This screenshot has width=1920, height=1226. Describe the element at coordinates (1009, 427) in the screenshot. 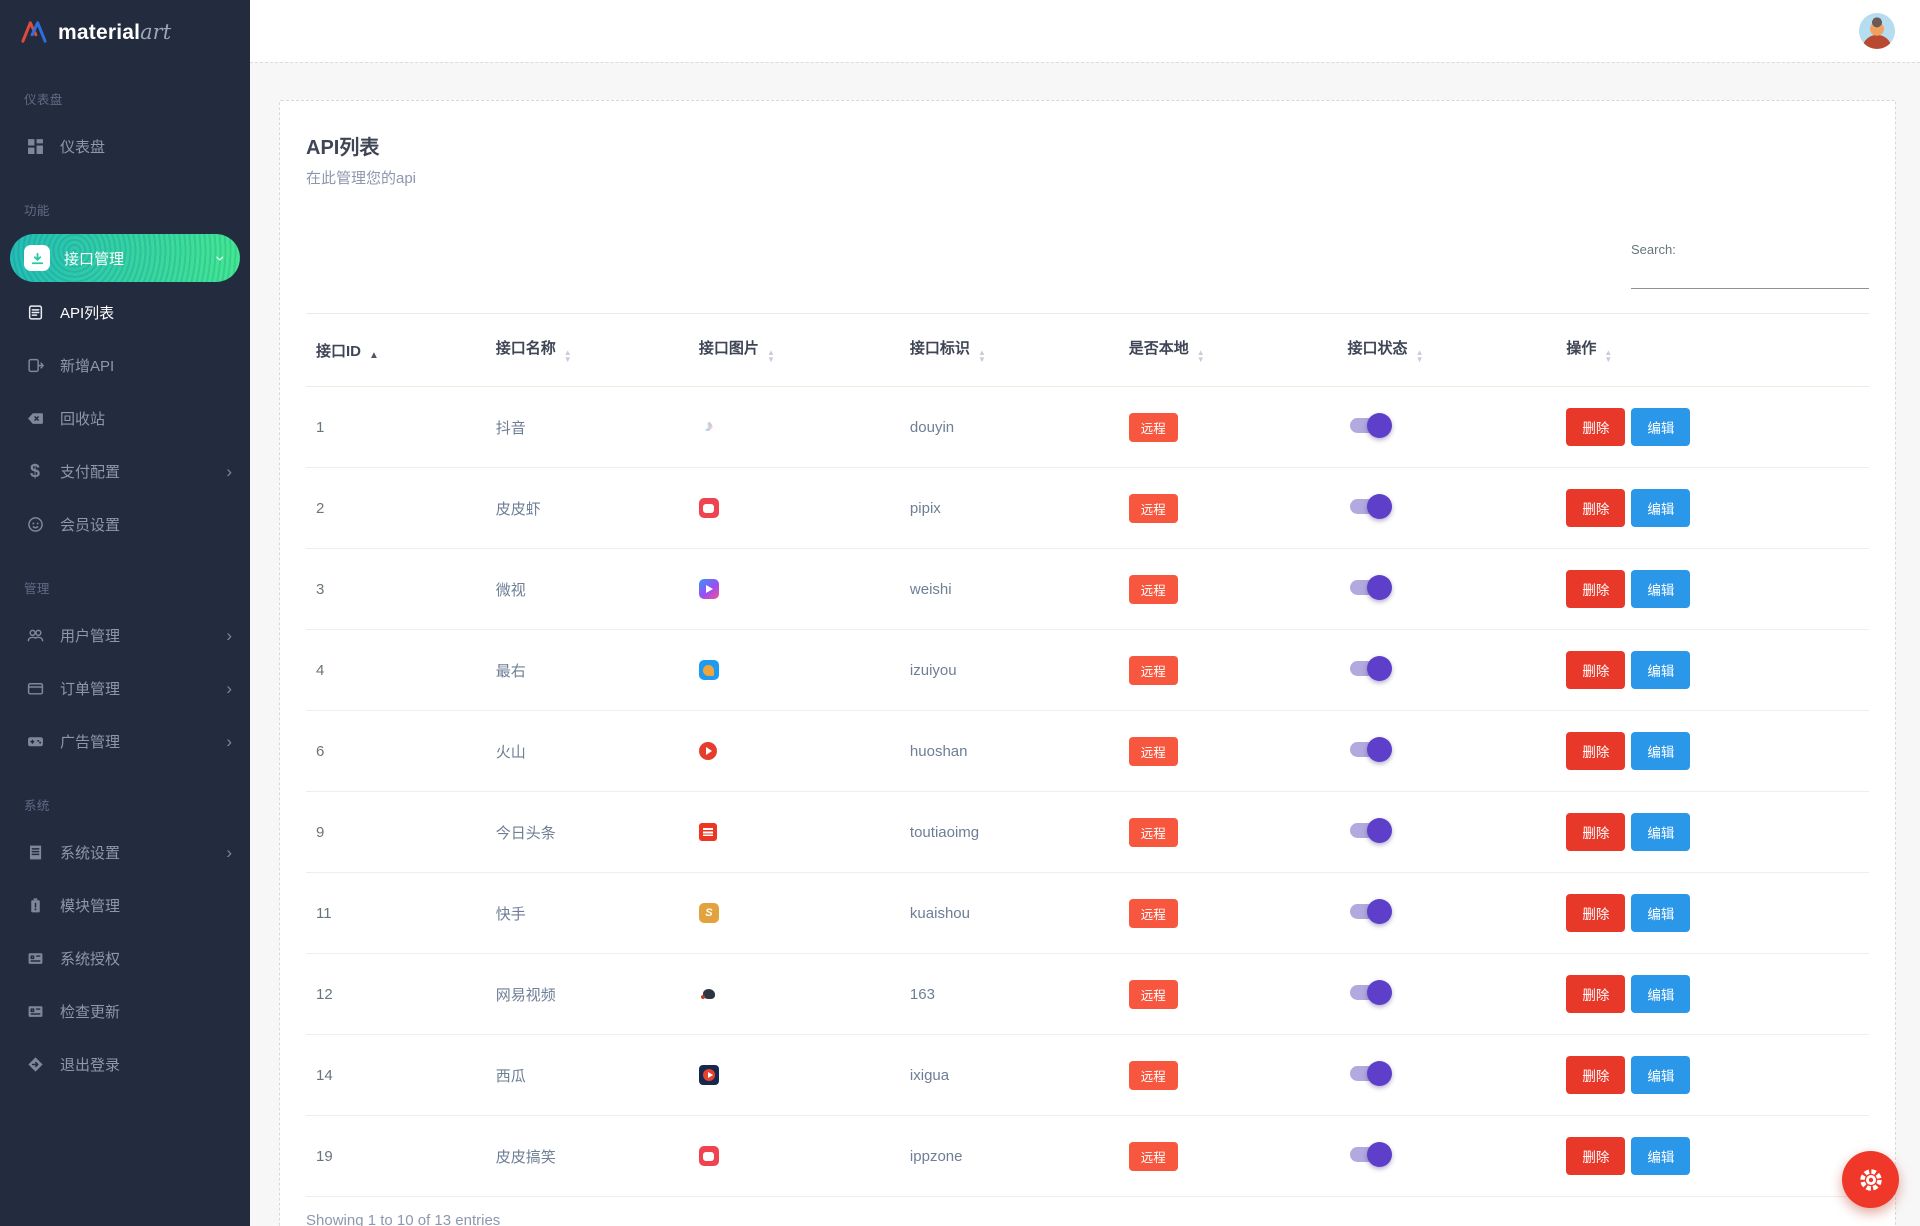

I see `cell-api-slug: douyin` at that location.